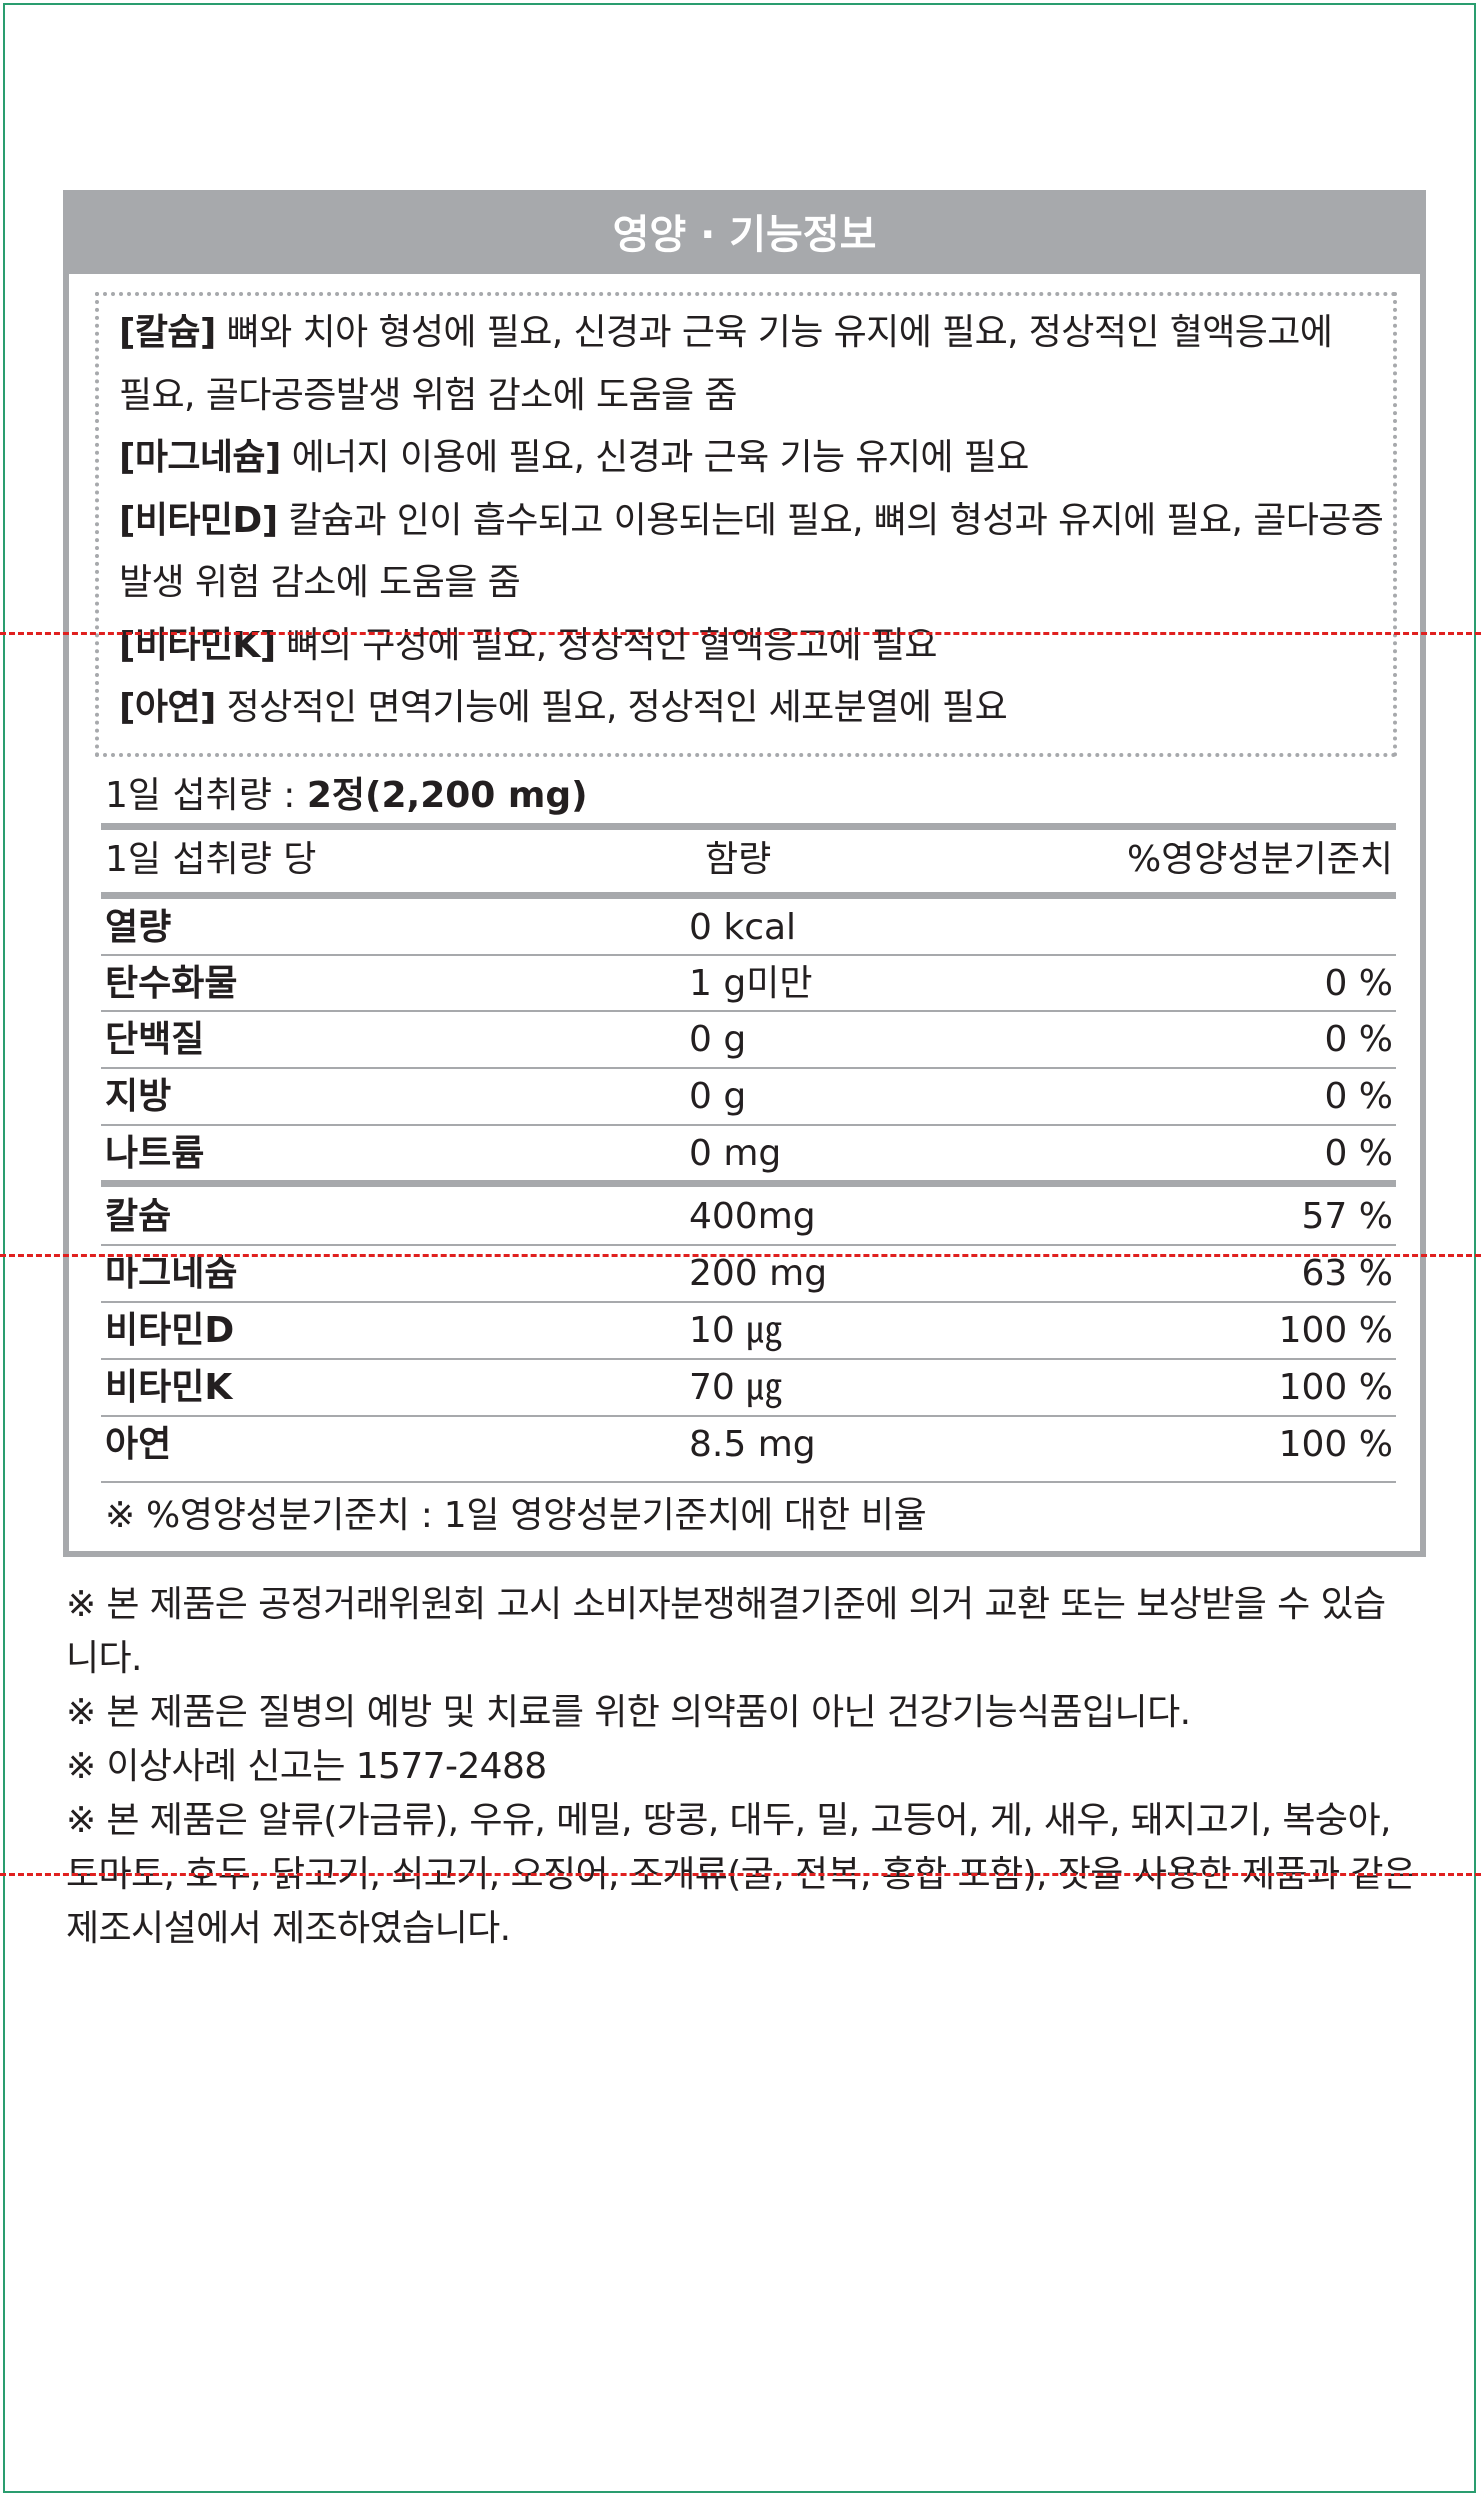 The height and width of the screenshot is (2499, 1481). I want to click on header-percent: %영양성분기준치, so click(1259, 859).